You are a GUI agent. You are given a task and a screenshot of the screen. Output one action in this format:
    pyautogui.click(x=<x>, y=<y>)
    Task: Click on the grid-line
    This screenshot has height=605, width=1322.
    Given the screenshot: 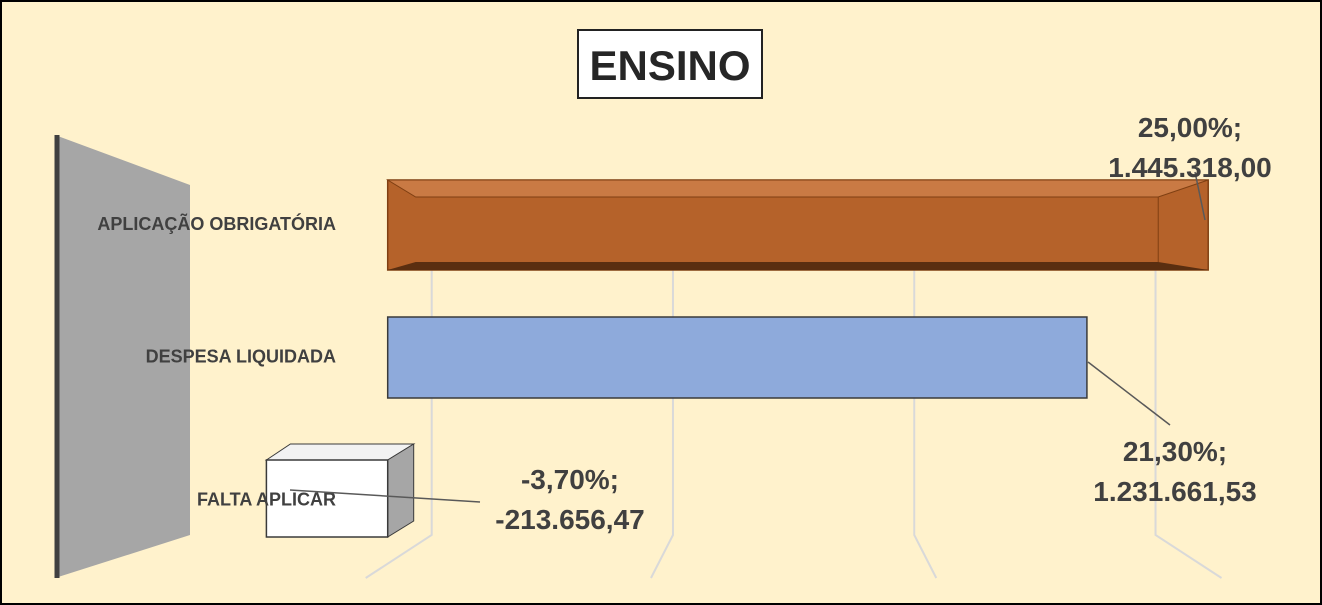 What is the action you would take?
    pyautogui.click(x=1188, y=424)
    